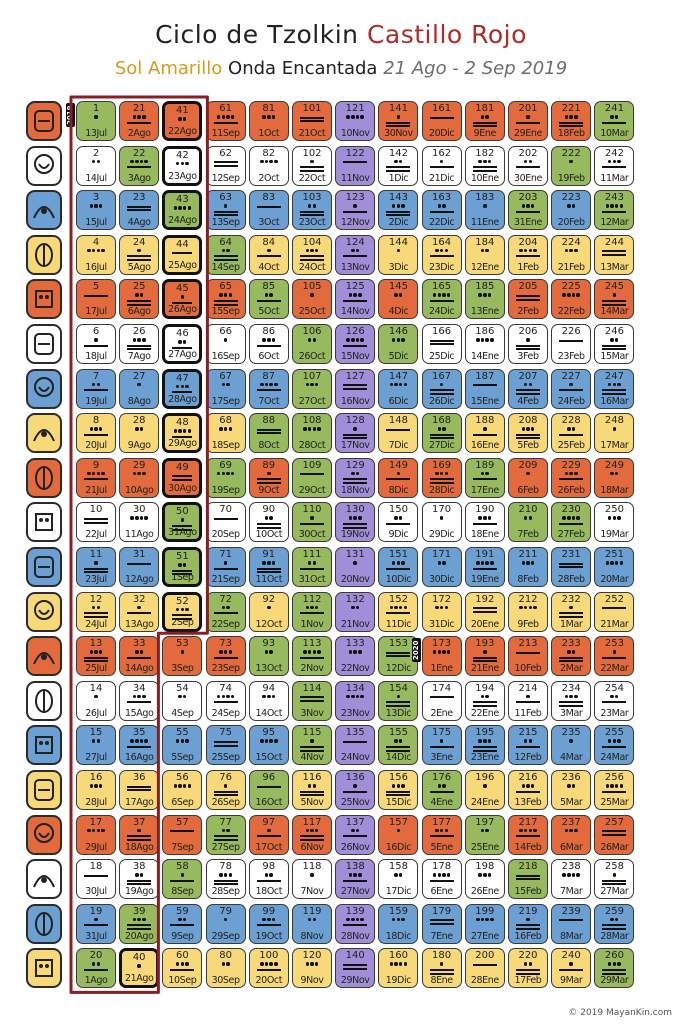 The width and height of the screenshot is (682, 1024). I want to click on kin-number: 45, so click(182, 289).